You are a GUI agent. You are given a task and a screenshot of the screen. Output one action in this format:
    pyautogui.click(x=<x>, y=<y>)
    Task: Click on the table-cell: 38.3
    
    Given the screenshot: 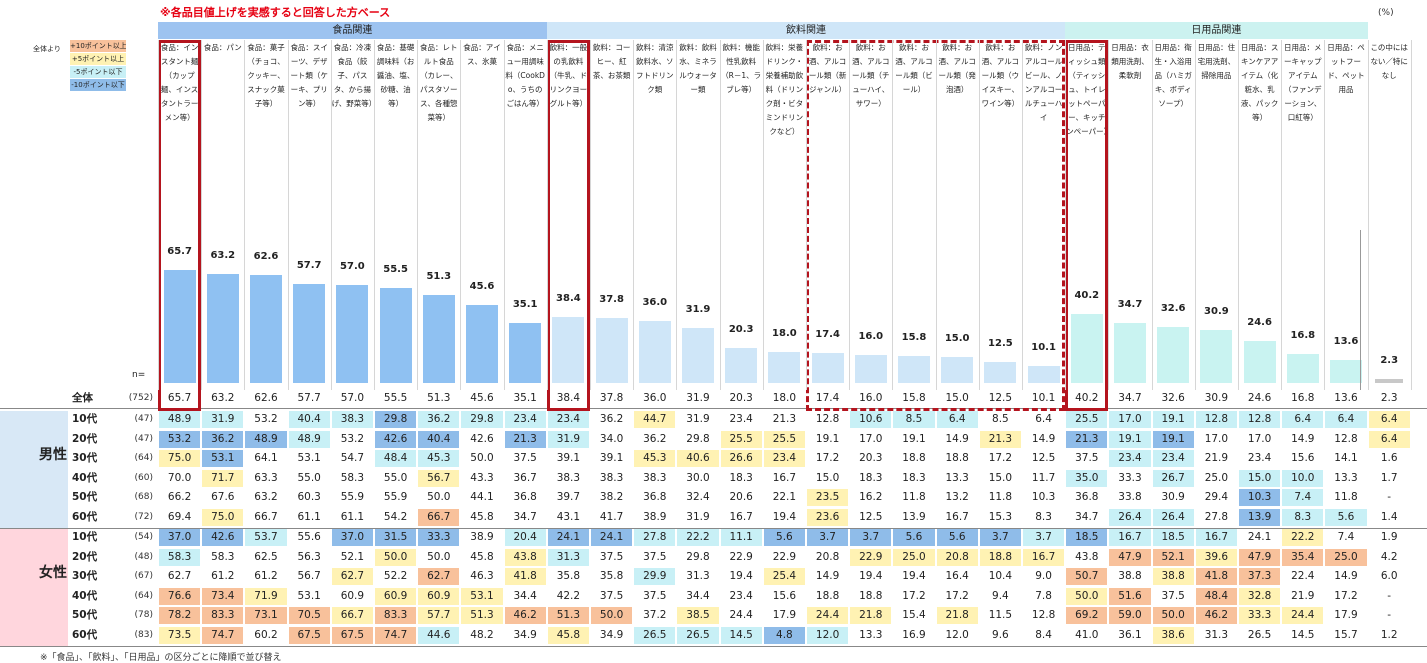 What is the action you would take?
    pyautogui.click(x=655, y=477)
    